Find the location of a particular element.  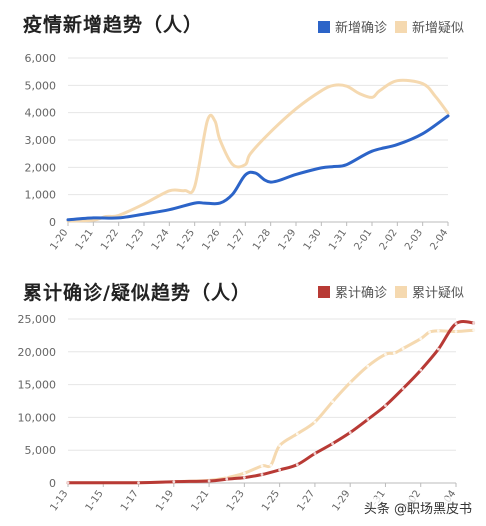

y-tick-label: 20,000 is located at coordinates (37, 352).